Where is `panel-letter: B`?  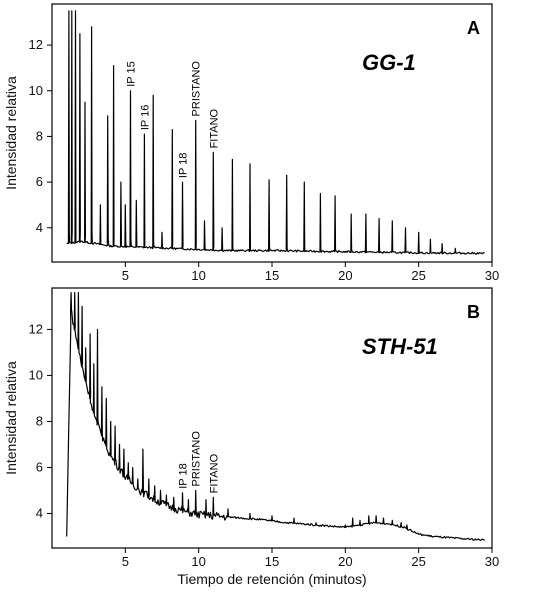
panel-letter: B is located at coordinates (473, 312).